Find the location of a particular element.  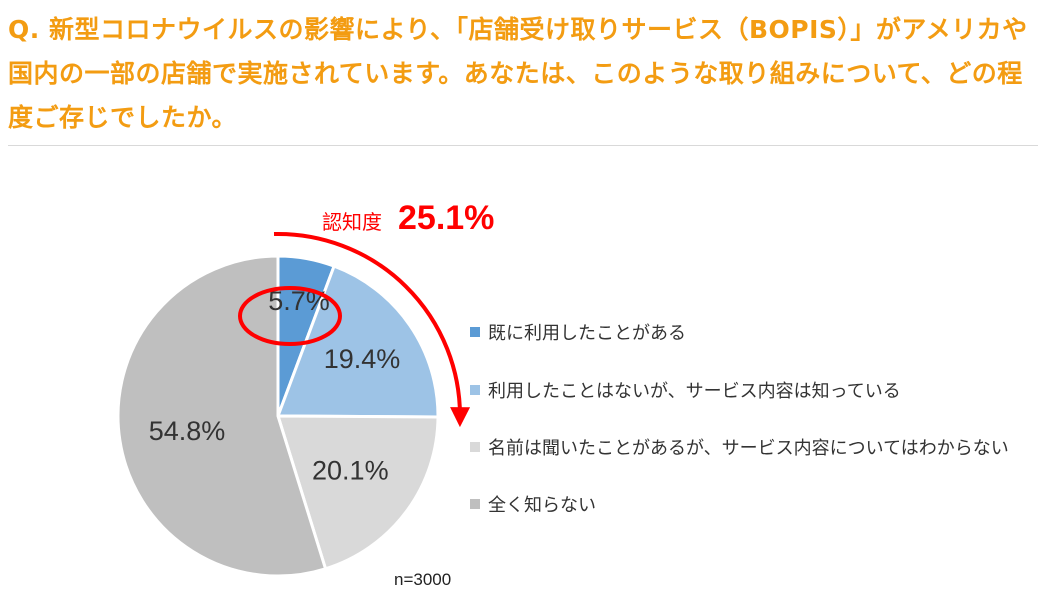

callout-value: 25.1% is located at coordinates (446, 218).